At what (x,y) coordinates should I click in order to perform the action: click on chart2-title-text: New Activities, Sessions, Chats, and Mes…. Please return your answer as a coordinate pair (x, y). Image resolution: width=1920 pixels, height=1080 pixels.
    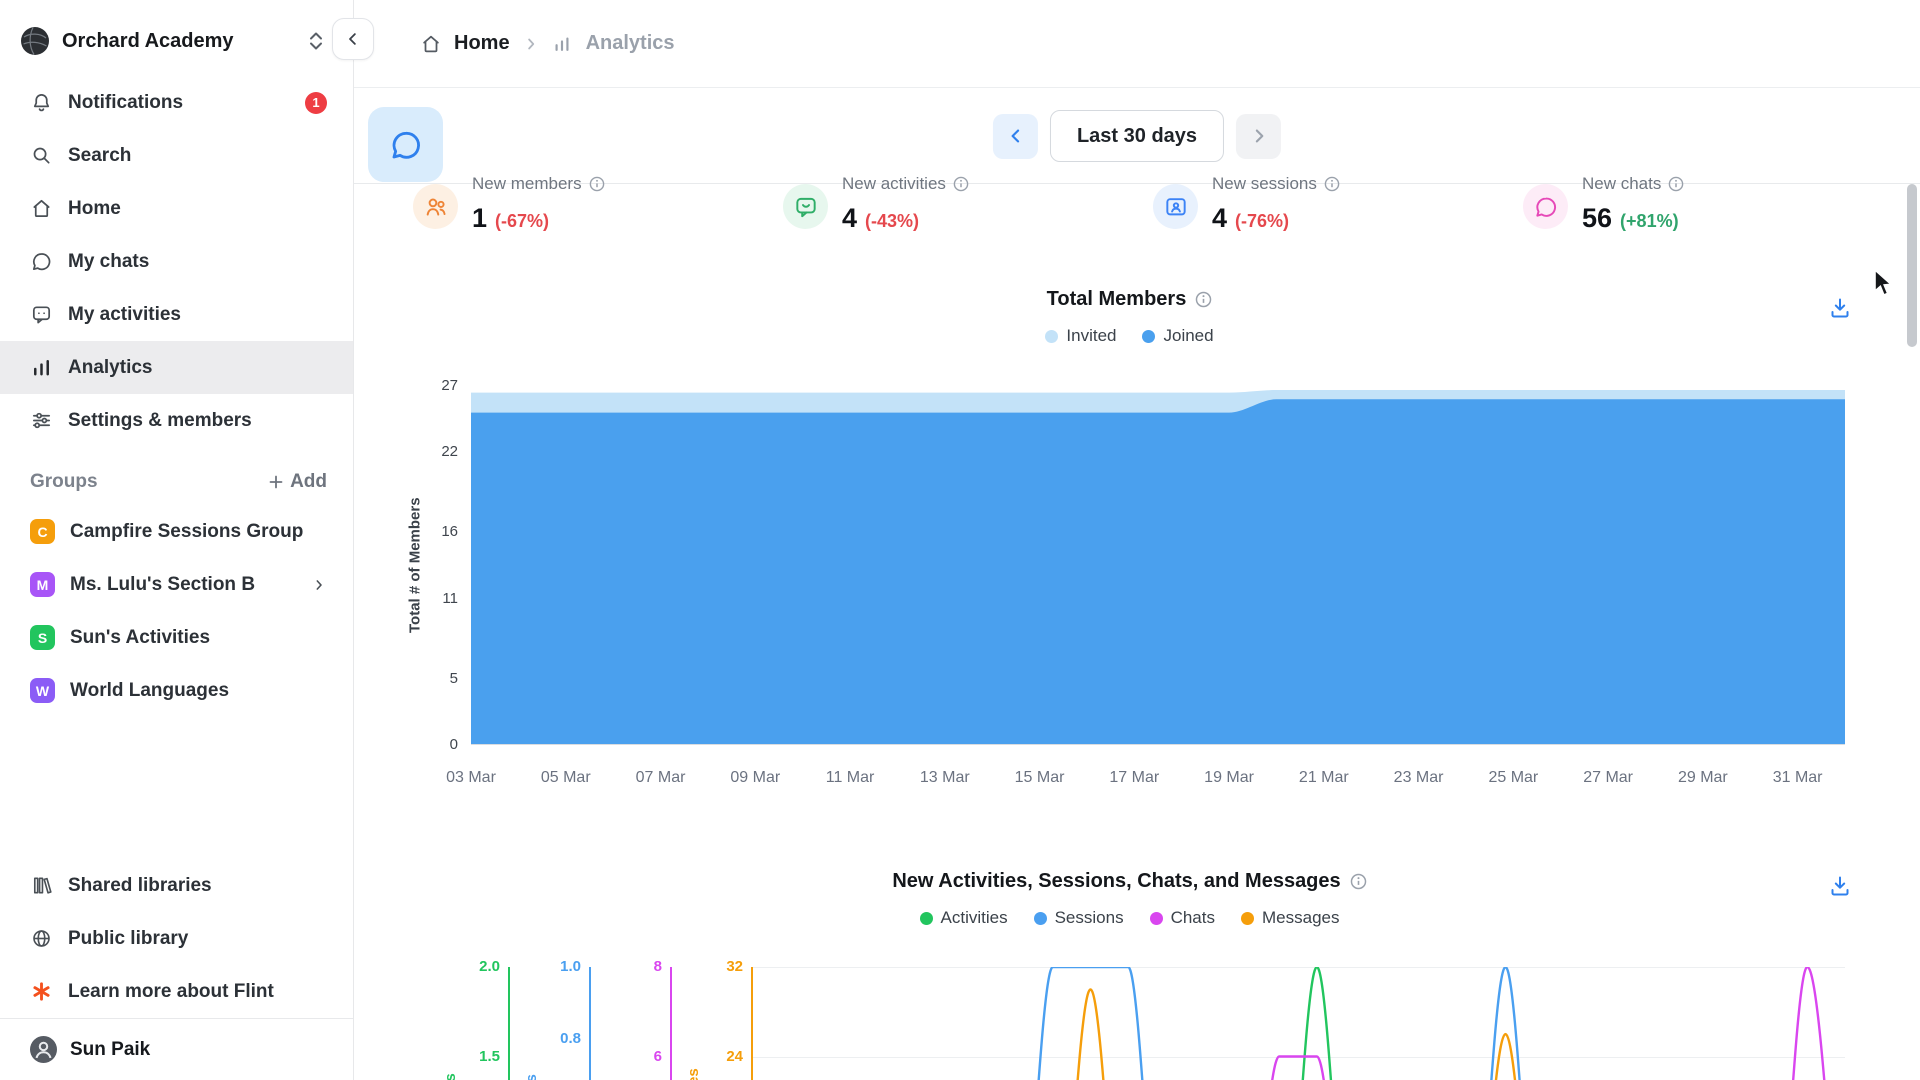
    Looking at the image, I should click on (1116, 881).